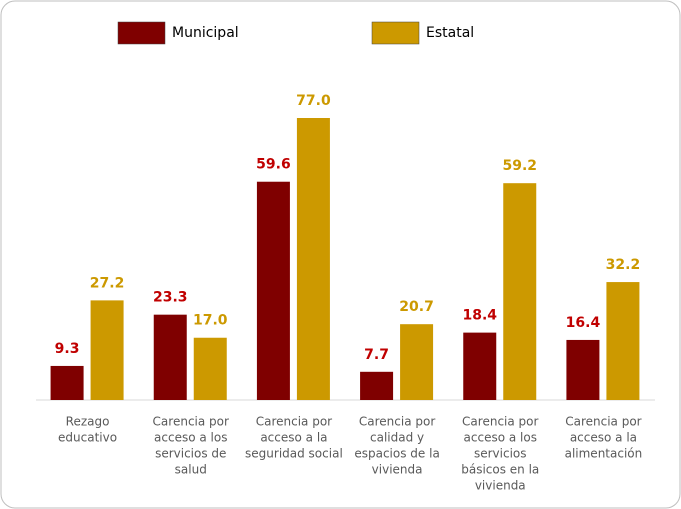 This screenshot has height=509, width=681. Describe the element at coordinates (416, 307) in the screenshot. I see `value-label: 20.7` at that location.